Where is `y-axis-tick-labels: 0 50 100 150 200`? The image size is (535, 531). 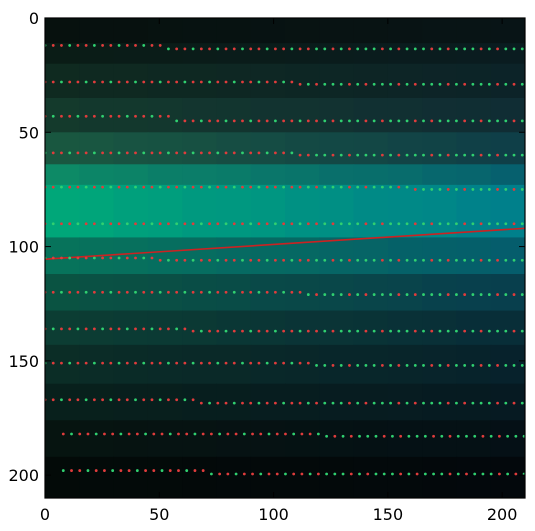
y-axis-tick-labels: 0 50 100 150 200 is located at coordinates (23, 247).